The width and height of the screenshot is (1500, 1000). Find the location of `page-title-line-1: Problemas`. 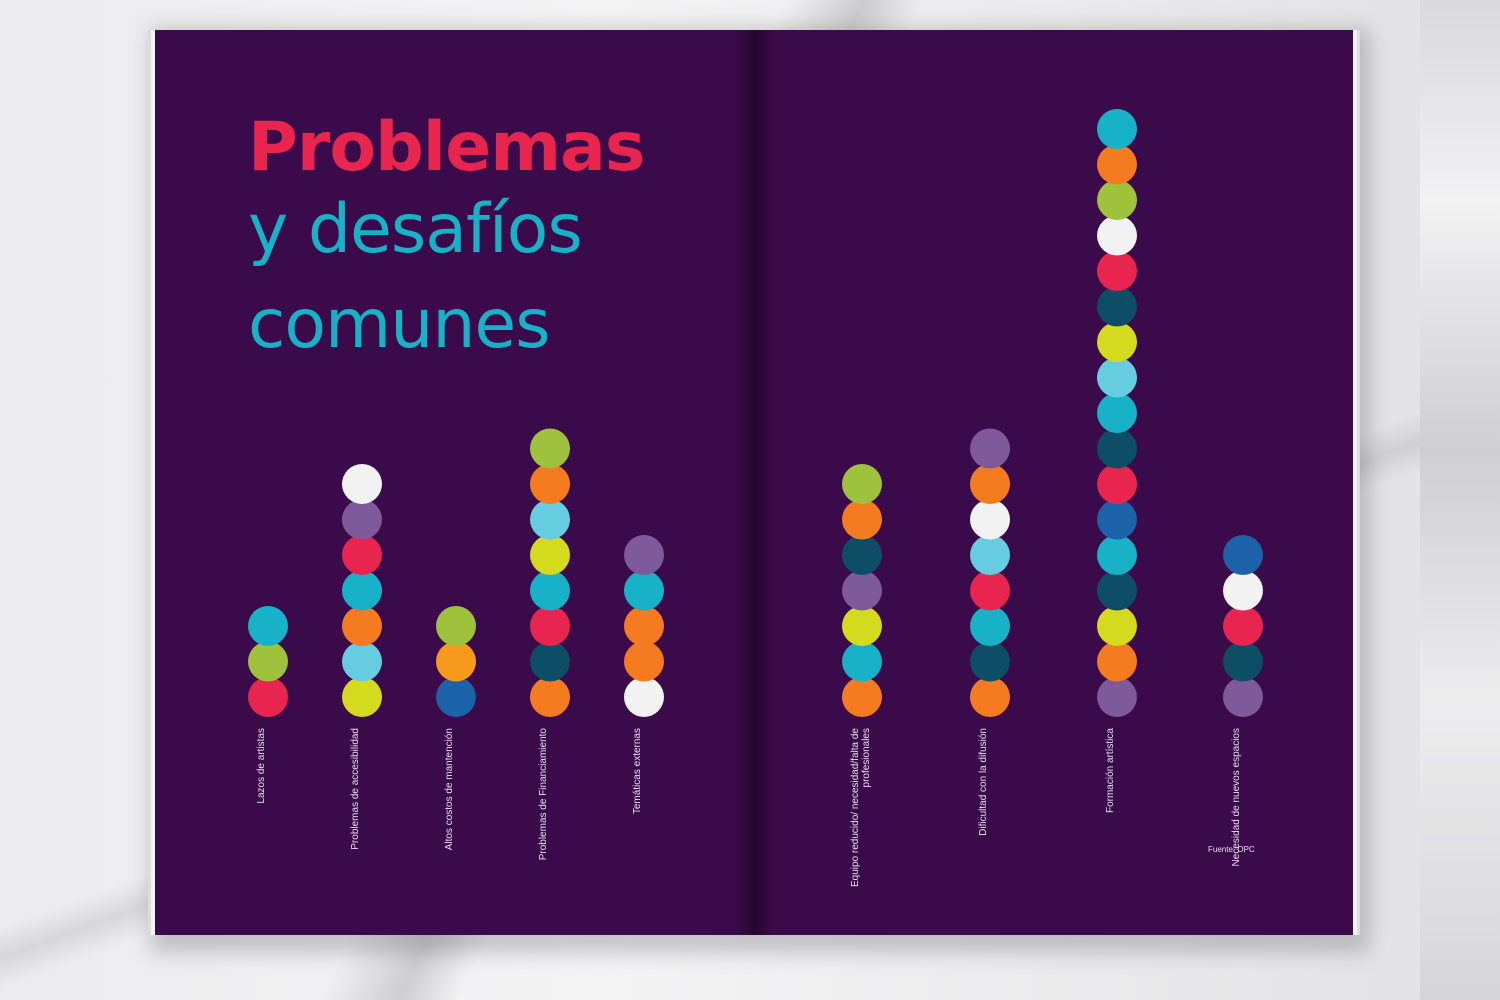

page-title-line-1: Problemas is located at coordinates (446, 147).